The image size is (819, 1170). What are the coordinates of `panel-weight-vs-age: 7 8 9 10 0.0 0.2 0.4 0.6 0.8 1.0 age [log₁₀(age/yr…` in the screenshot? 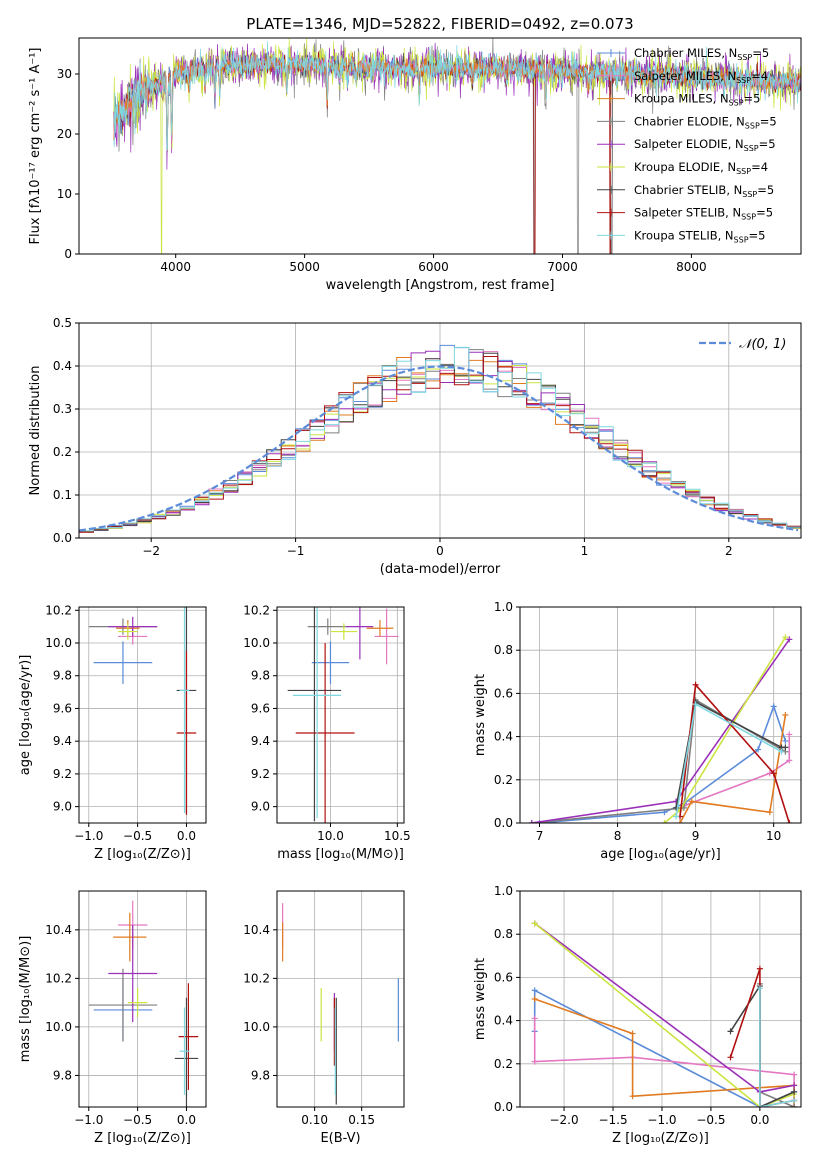 It's located at (637, 731).